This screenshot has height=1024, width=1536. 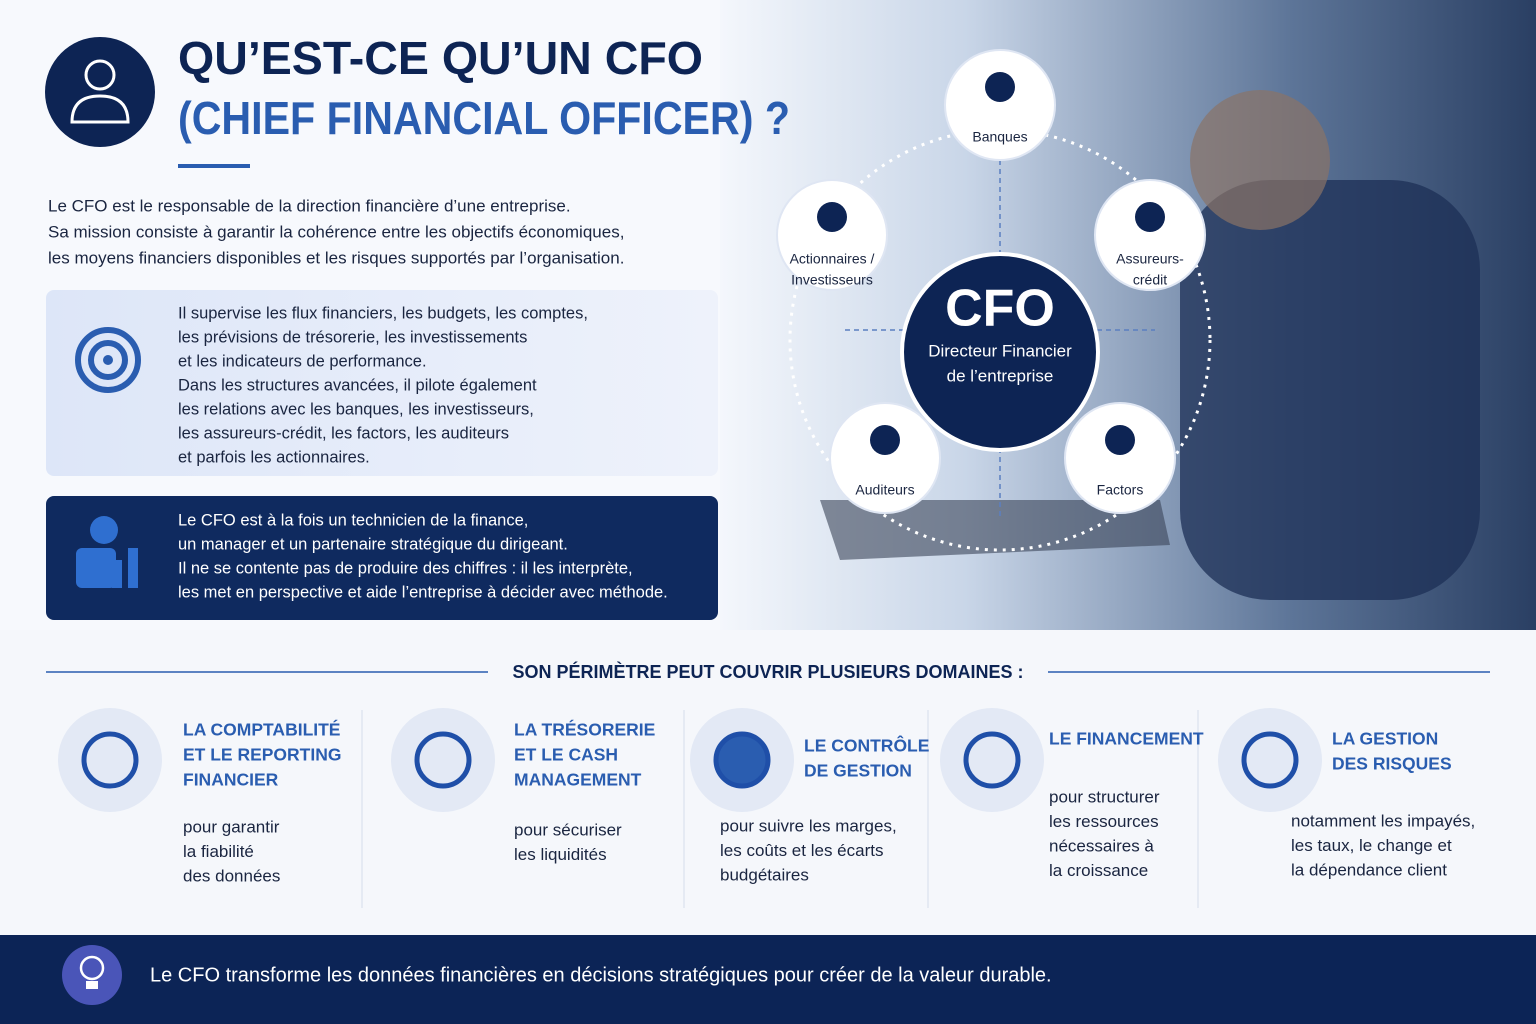 I want to click on box-text: et parfois les actionnaires., so click(x=274, y=457).